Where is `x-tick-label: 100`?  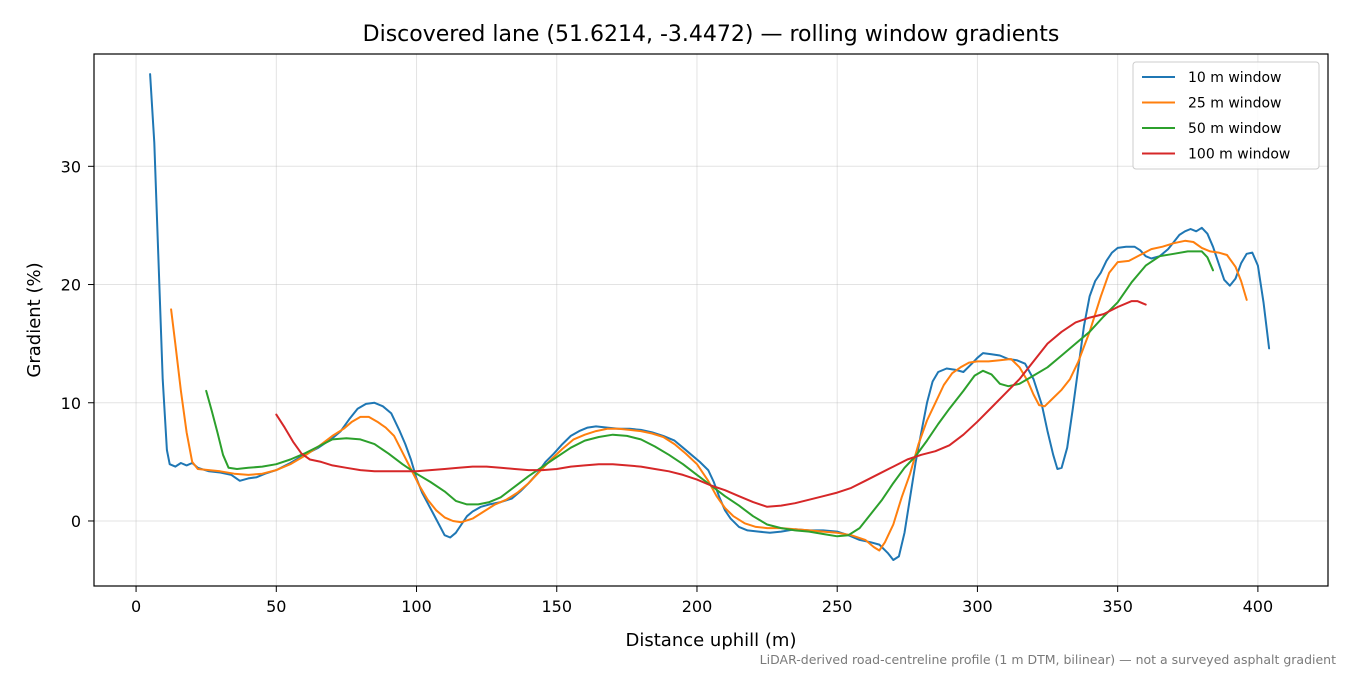 x-tick-label: 100 is located at coordinates (416, 606).